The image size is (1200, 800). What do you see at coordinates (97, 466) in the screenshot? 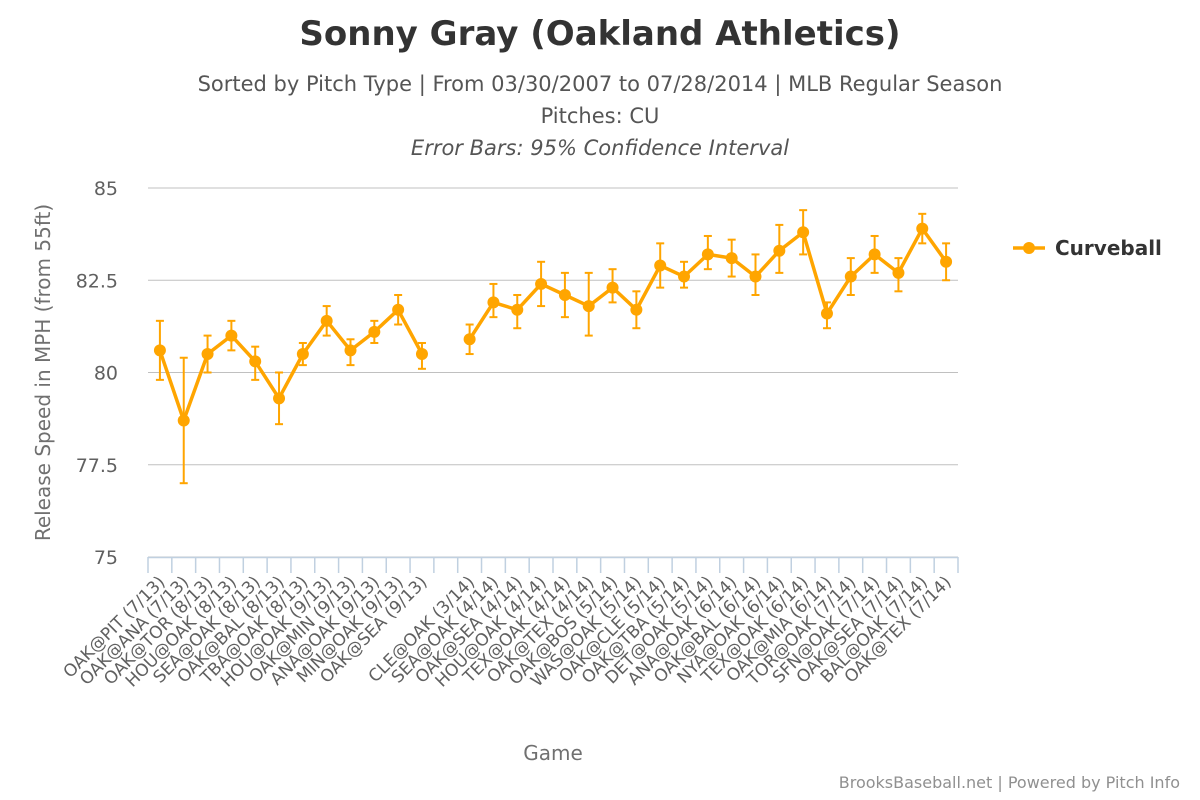
I see `y-tick-label: 77.5` at bounding box center [97, 466].